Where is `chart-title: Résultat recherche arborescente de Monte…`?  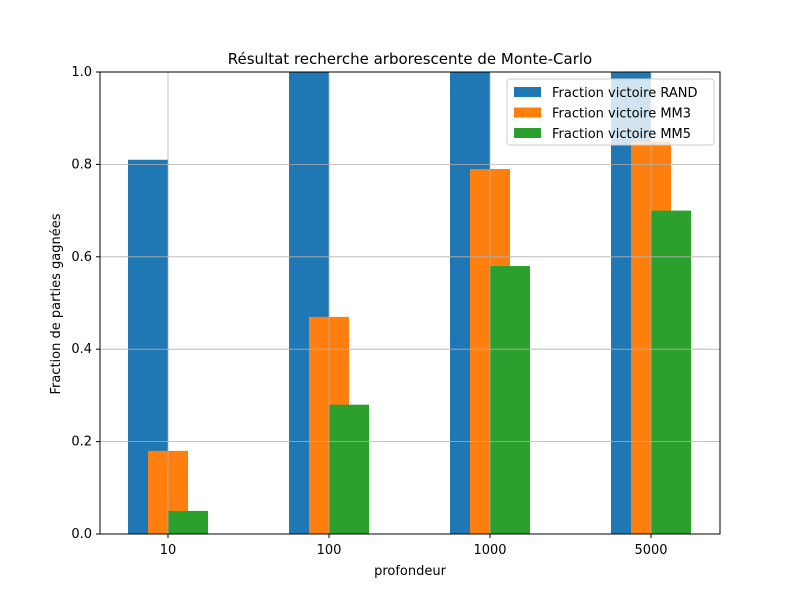 chart-title: Résultat recherche arborescente de Monte… is located at coordinates (410, 59).